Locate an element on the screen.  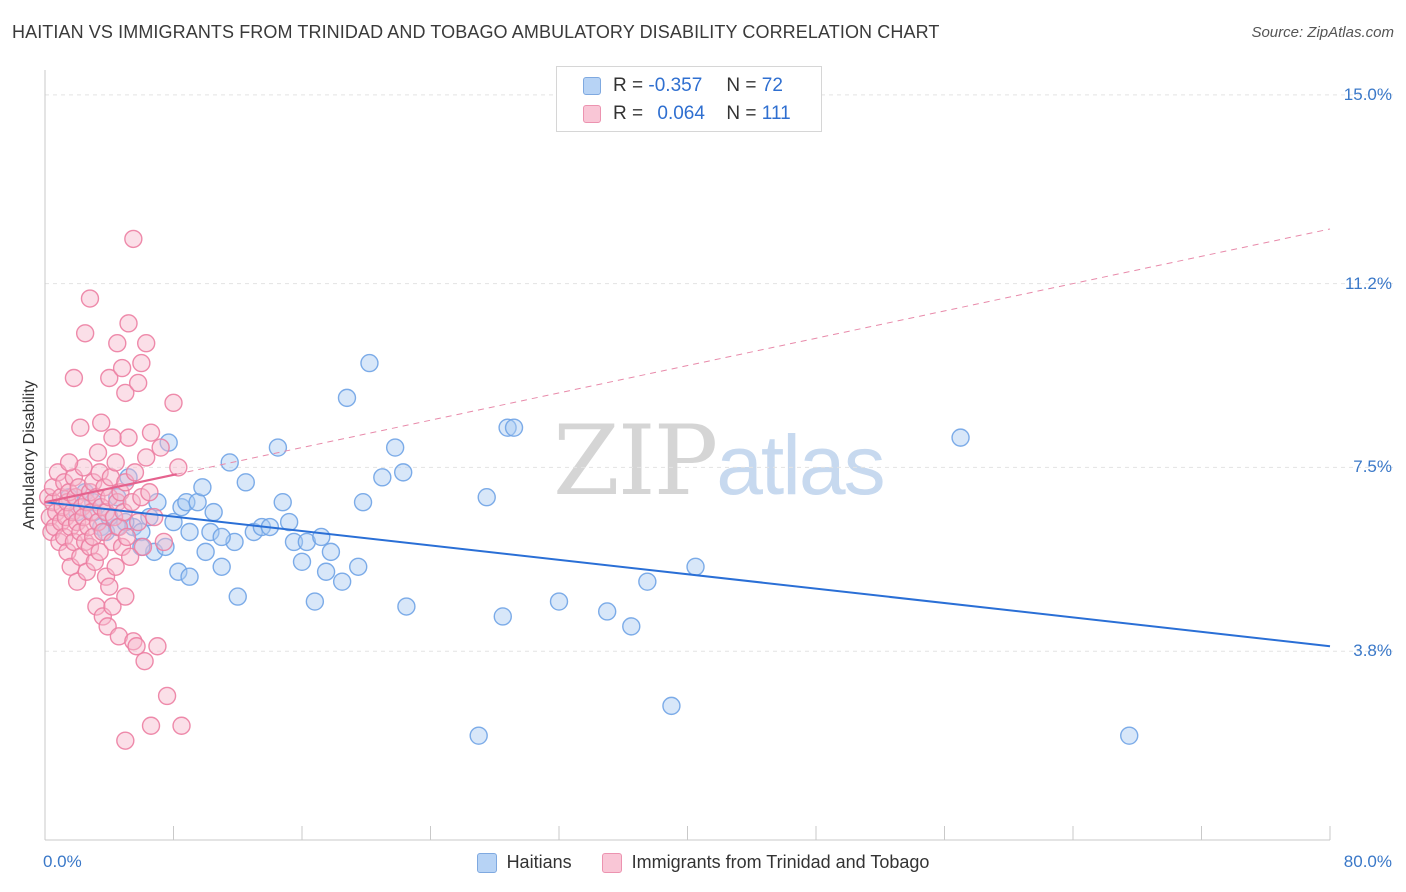
trinidad-trend-line-solid is located at coordinates (110, 488).